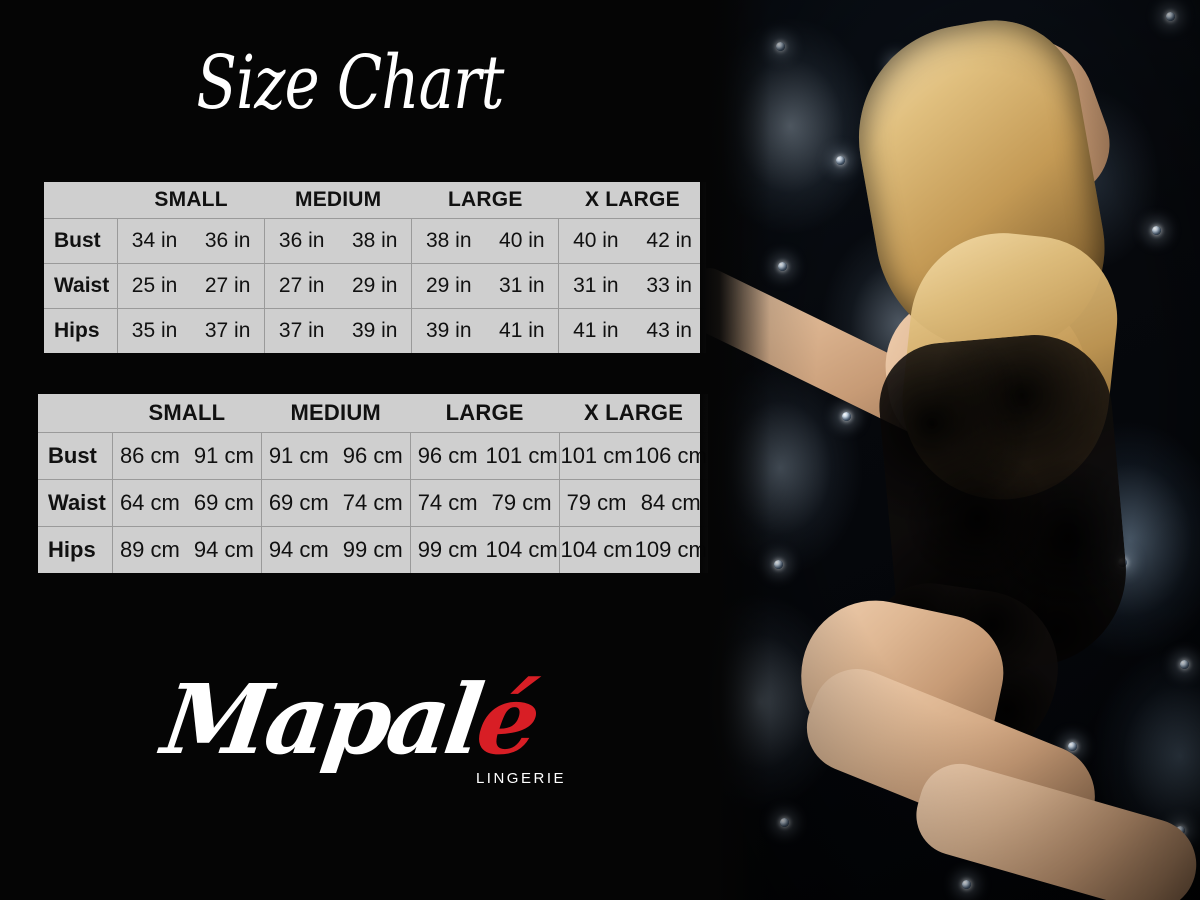 The width and height of the screenshot is (1200, 900). What do you see at coordinates (301, 241) in the screenshot?
I see `cell-bust-medium-min: 36 in` at bounding box center [301, 241].